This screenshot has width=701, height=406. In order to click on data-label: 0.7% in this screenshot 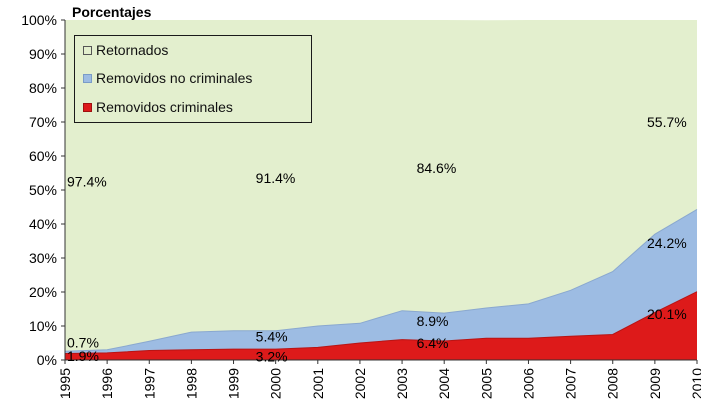, I will do `click(83, 342)`.